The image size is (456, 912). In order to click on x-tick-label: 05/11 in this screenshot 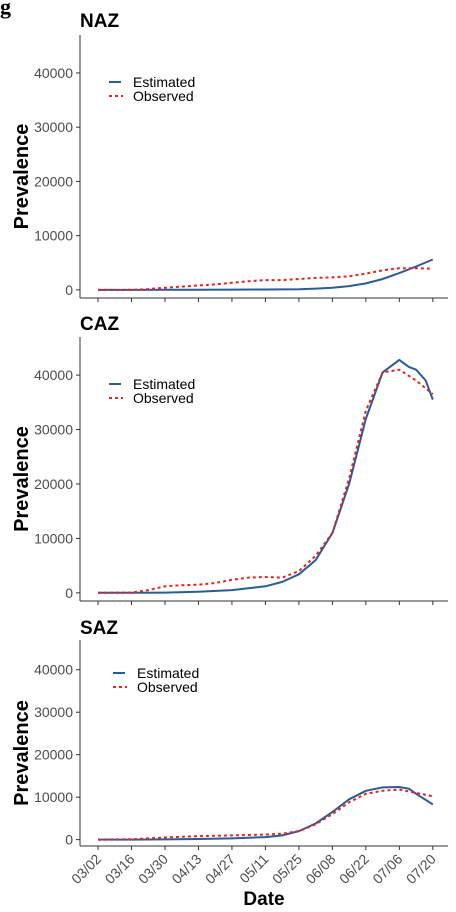, I will do `click(254, 869)`.